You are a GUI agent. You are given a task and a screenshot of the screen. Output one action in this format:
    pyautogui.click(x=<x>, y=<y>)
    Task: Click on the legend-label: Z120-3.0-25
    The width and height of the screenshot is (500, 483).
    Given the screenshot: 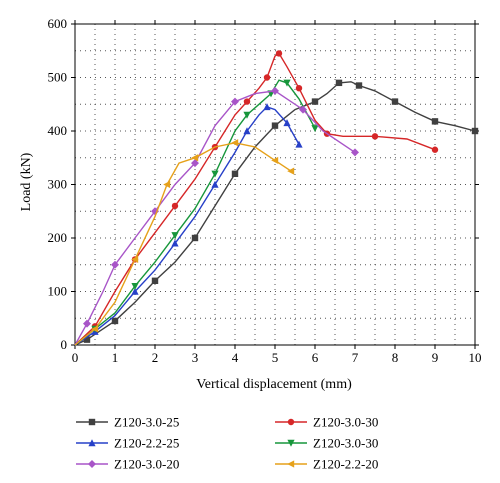 What is the action you would take?
    pyautogui.click(x=146, y=422)
    